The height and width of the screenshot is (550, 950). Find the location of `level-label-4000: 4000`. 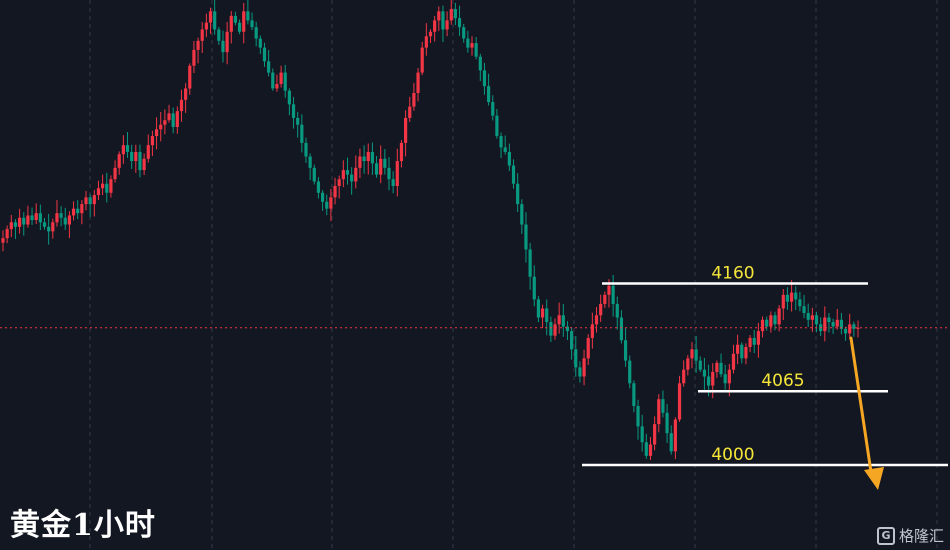

level-label-4000: 4000 is located at coordinates (732, 455).